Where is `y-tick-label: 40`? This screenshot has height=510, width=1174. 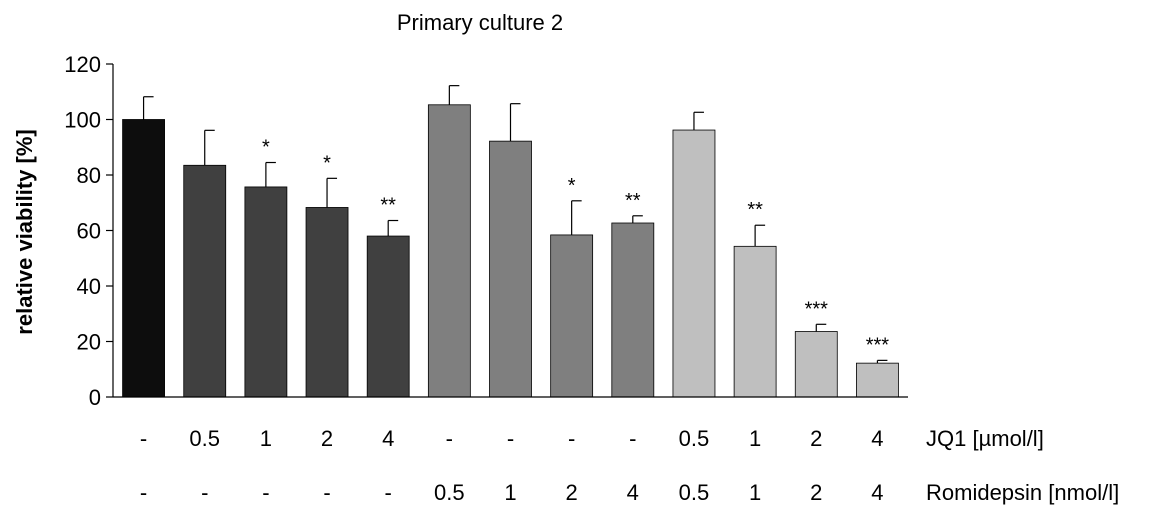 y-tick-label: 40 is located at coordinates (89, 286).